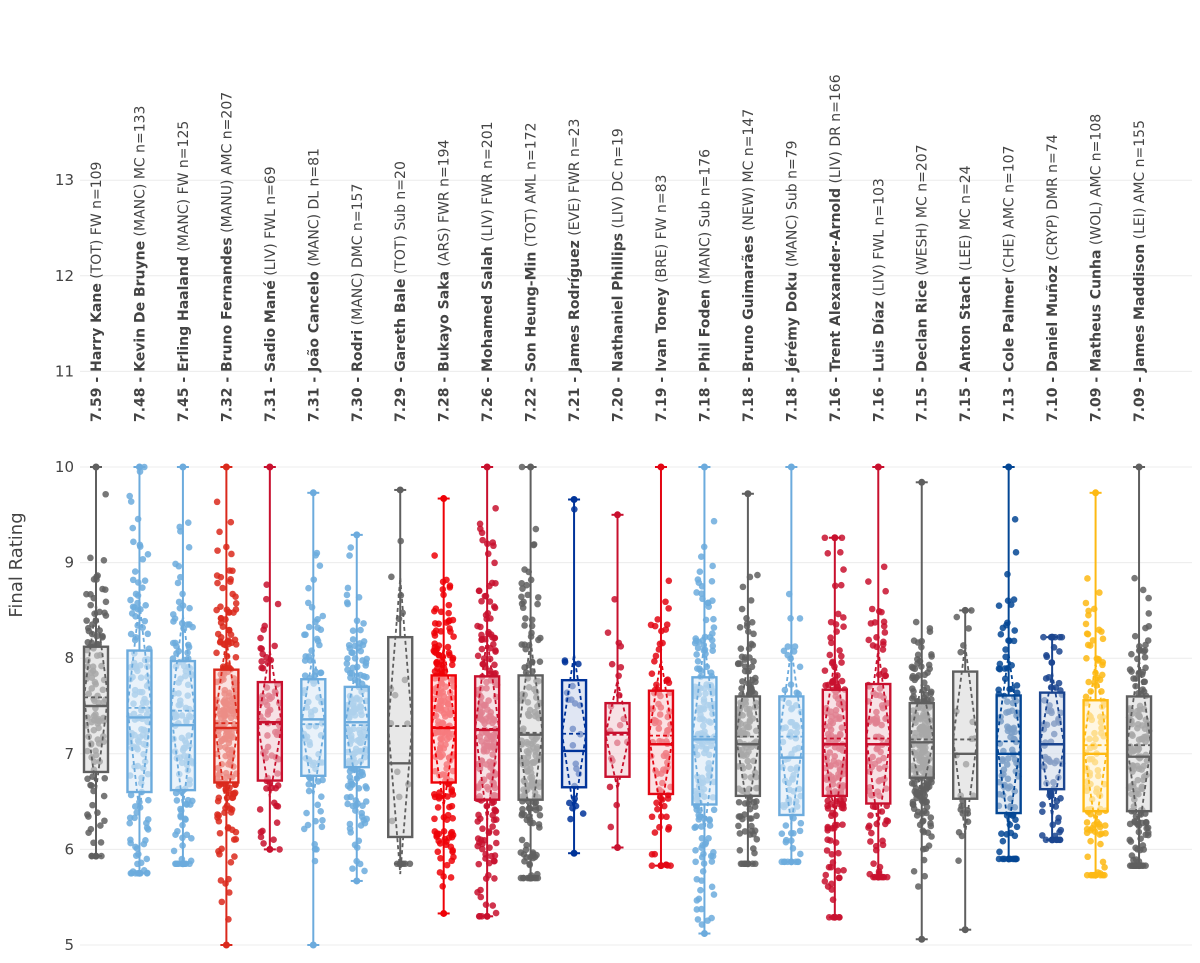  Describe the element at coordinates (401, 350) in the screenshot. I see `player-avg-name: 7.29 - Gareth Bale` at that location.